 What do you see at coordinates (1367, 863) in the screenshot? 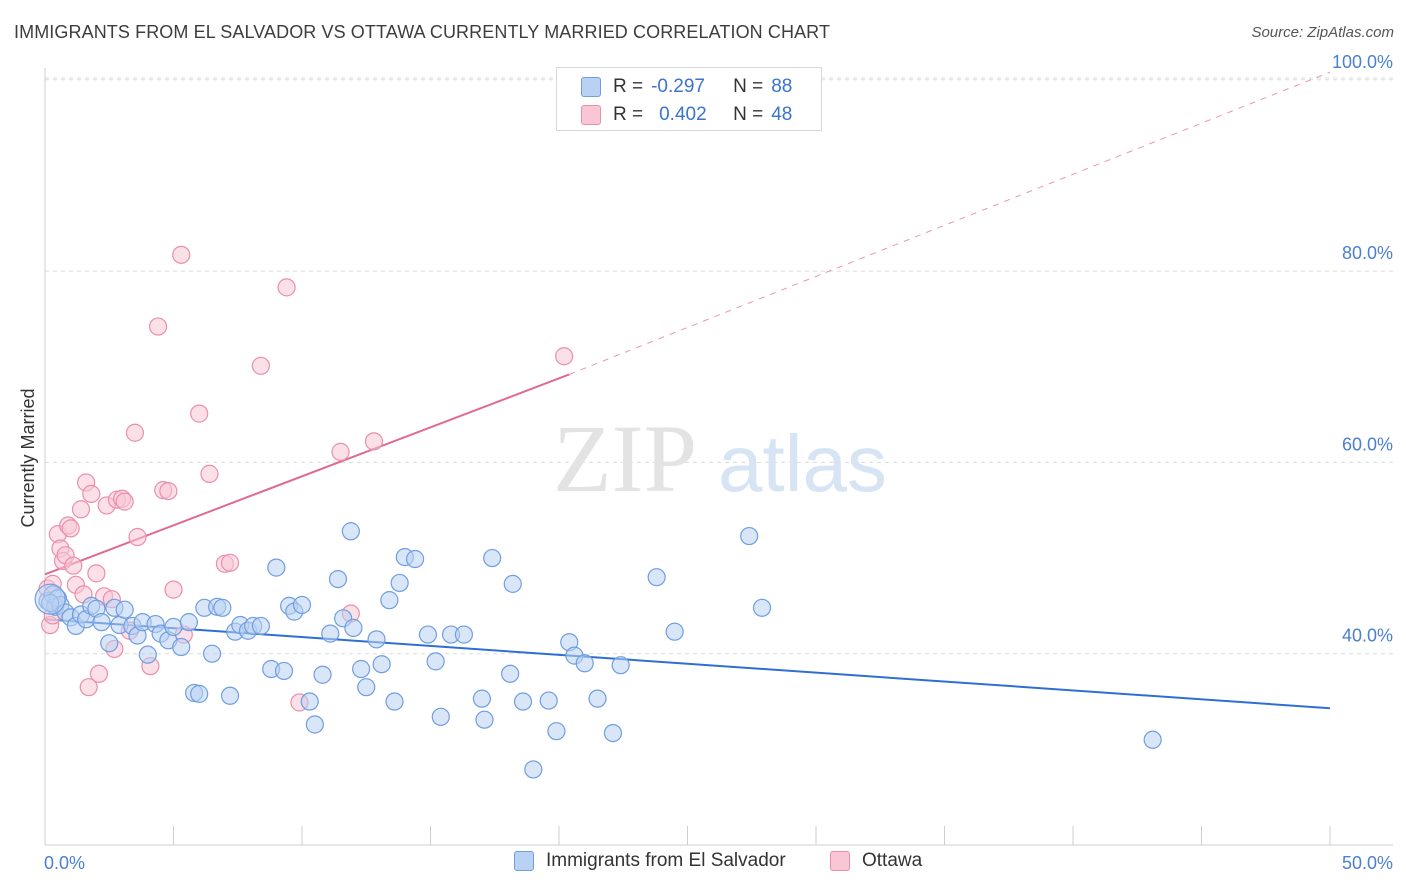
I see `x-tick-label: 50.0%` at bounding box center [1367, 863].